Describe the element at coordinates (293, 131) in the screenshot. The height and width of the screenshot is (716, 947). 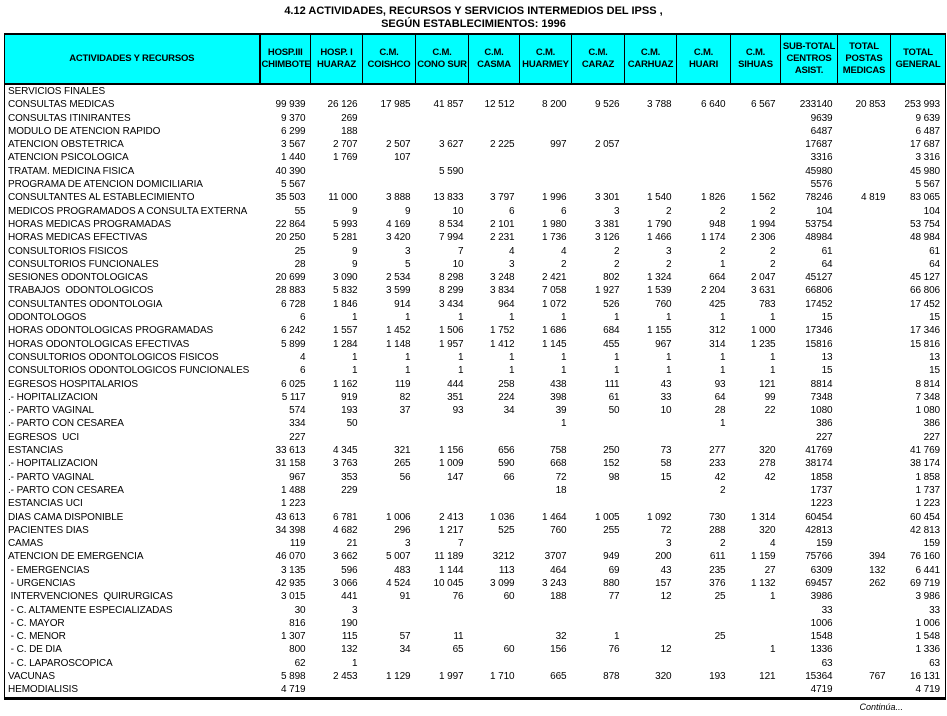
I see `cell-value: 6 299` at that location.